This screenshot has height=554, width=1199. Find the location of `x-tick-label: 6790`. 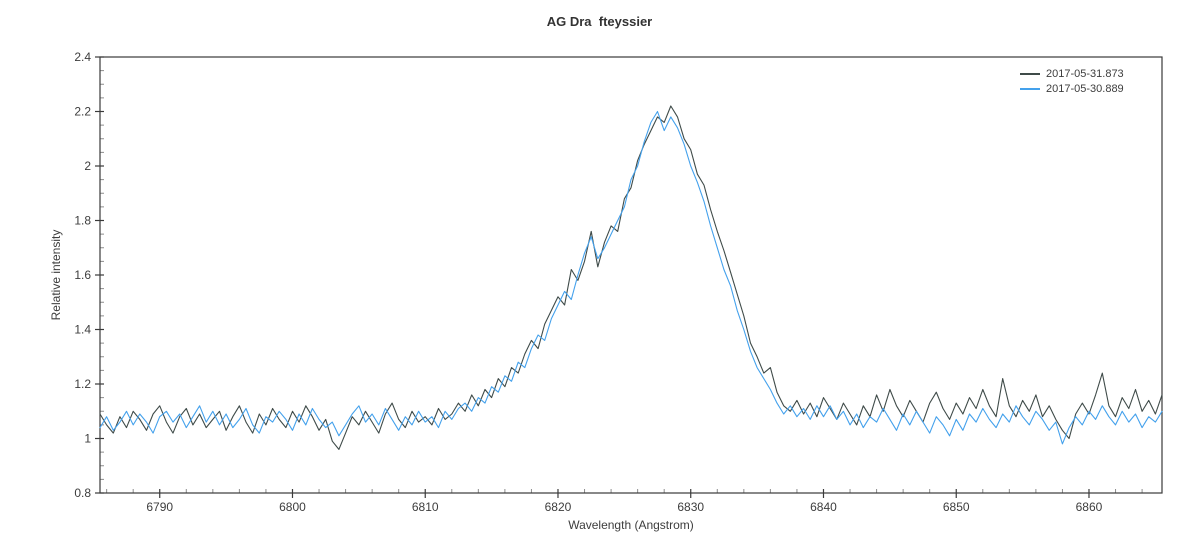

x-tick-label: 6790 is located at coordinates (159, 507).